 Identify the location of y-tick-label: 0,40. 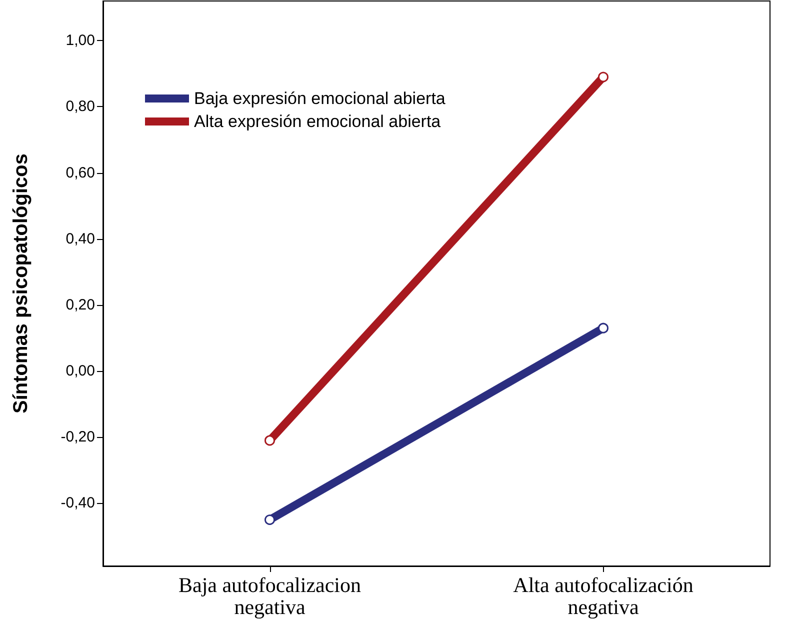
(80, 239).